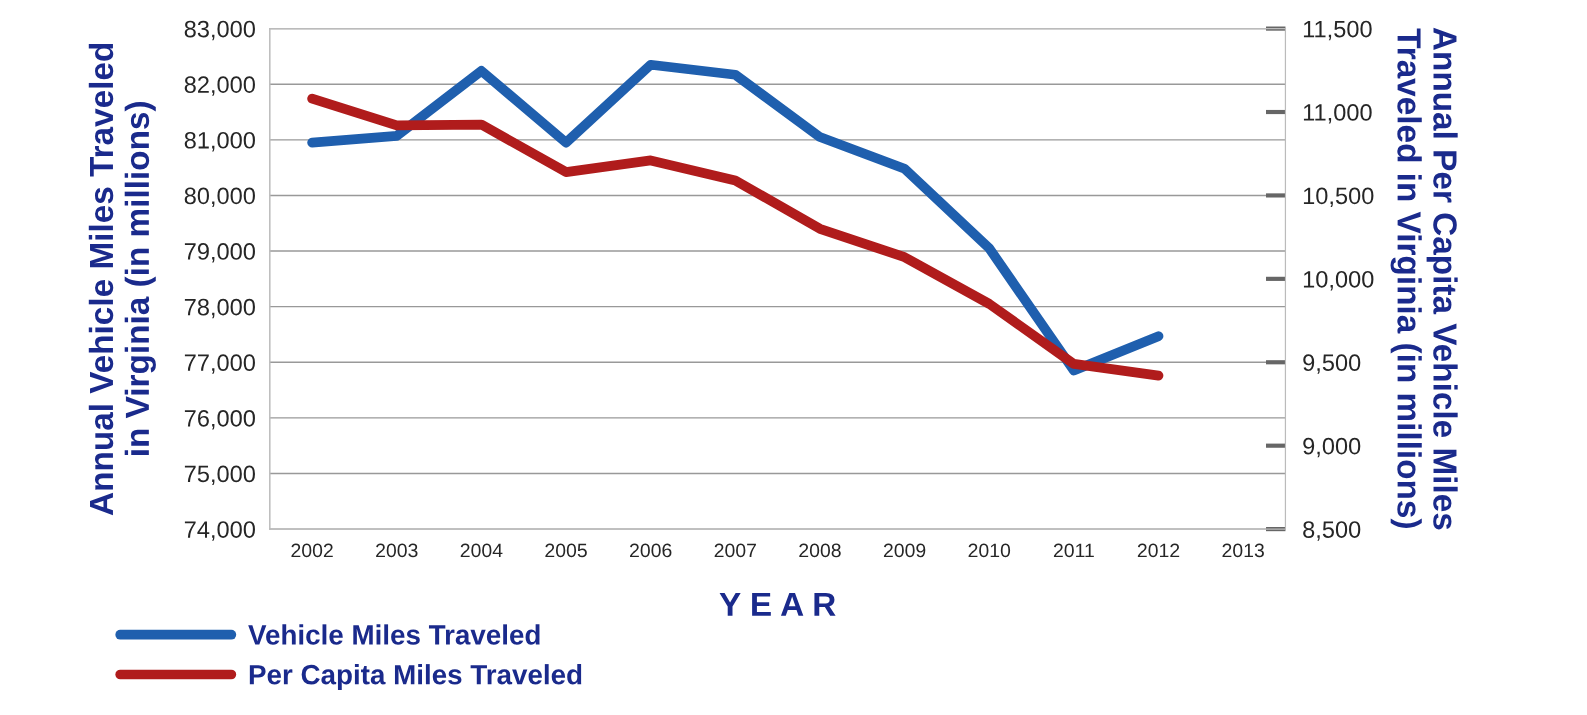  I want to click on y2-tick-label: 11,500, so click(1337, 30).